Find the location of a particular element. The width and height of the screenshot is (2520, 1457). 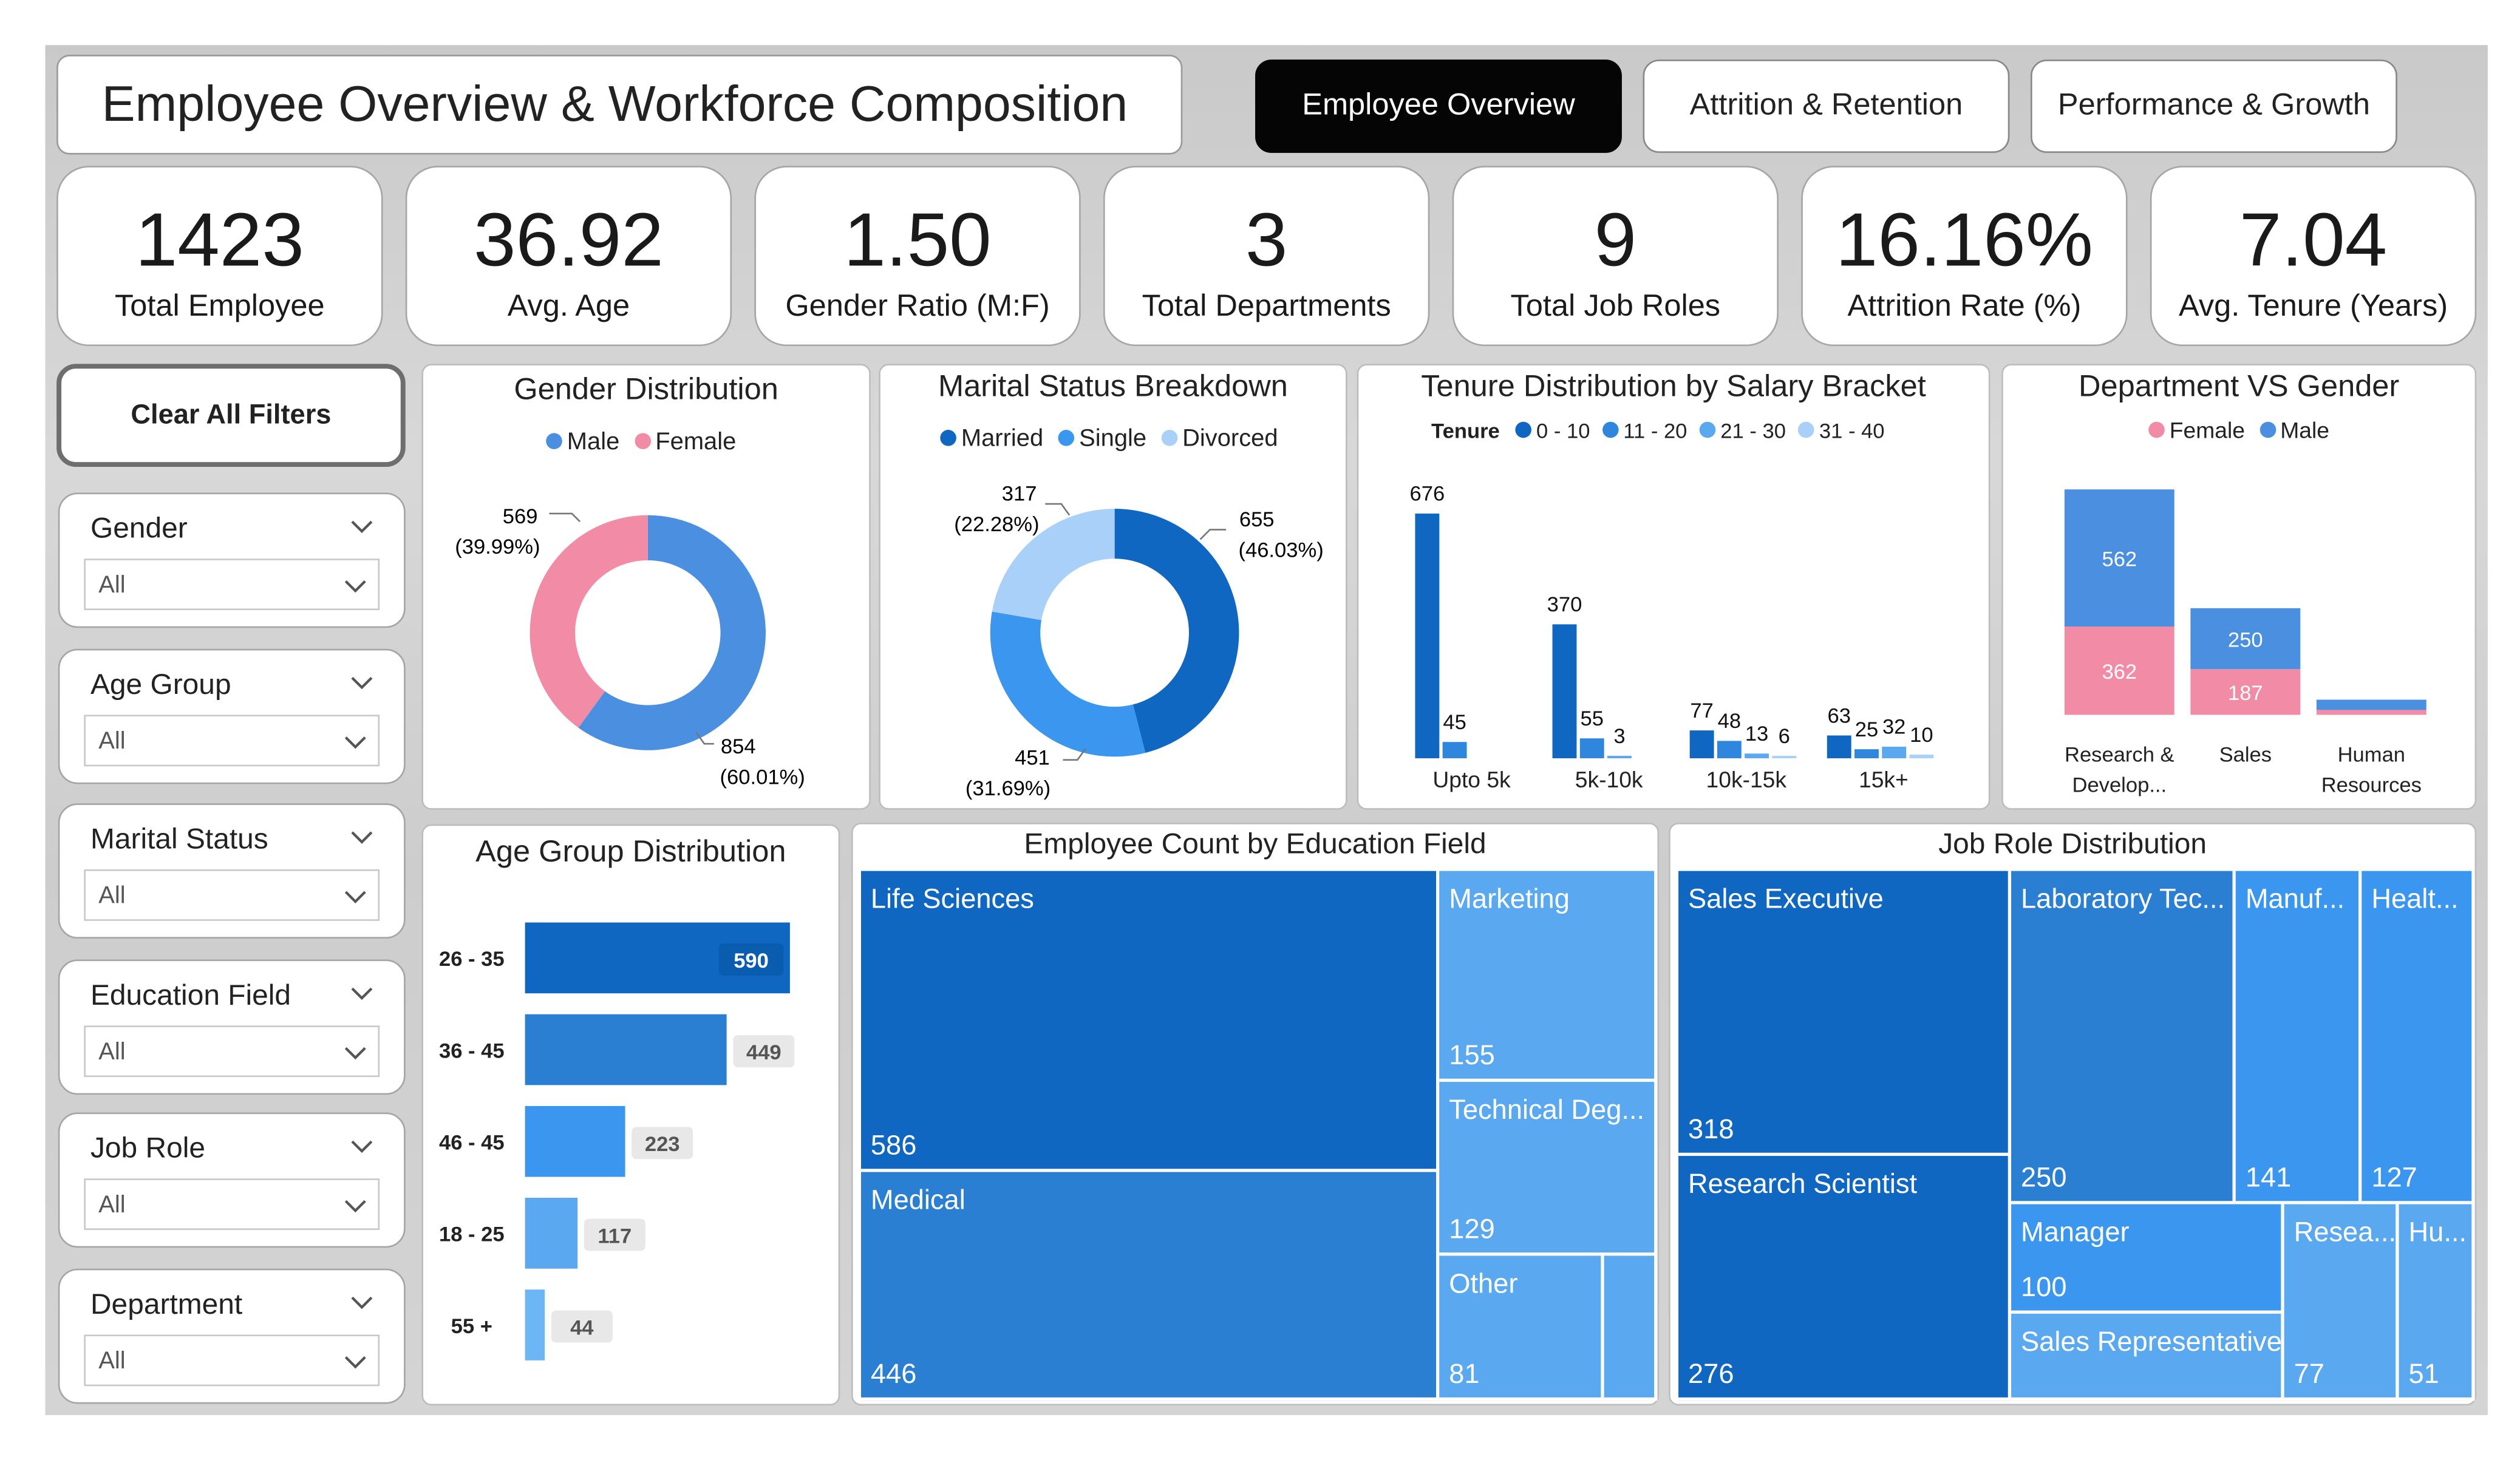

tile-count: 51 is located at coordinates (2423, 1374).